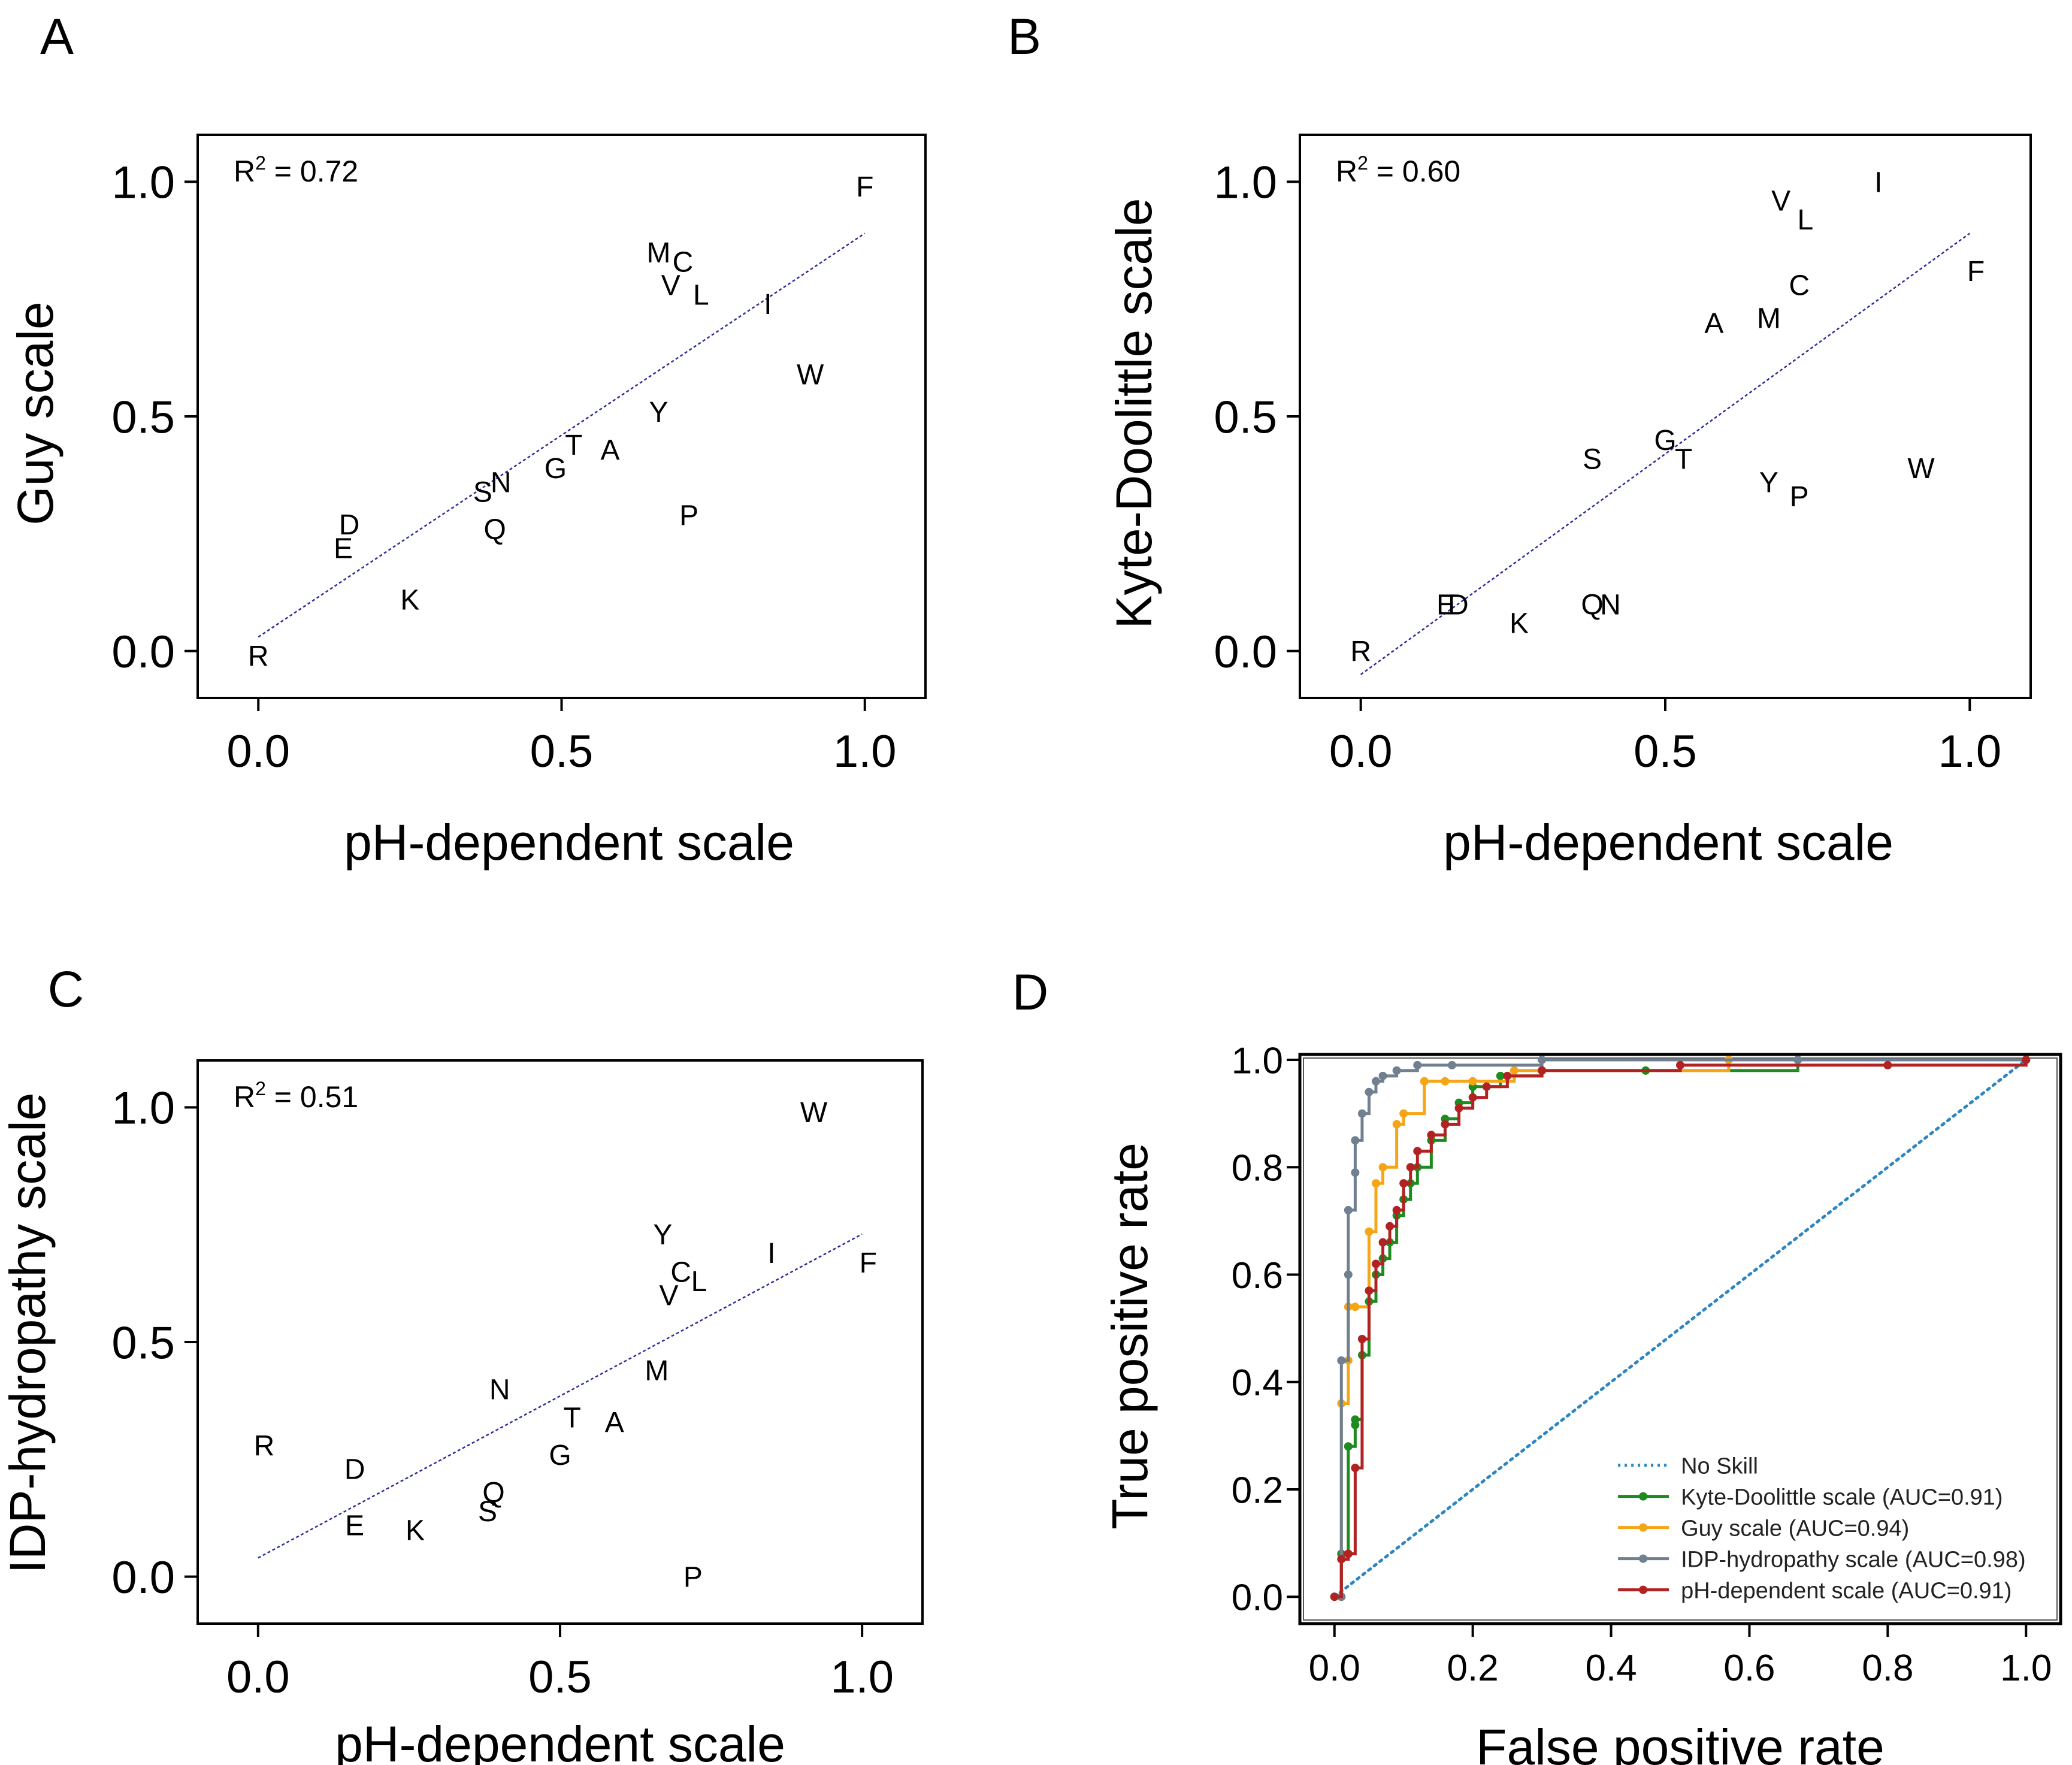  Describe the element at coordinates (1688, 1466) in the screenshot. I see `legend-entry: No Skill` at that location.